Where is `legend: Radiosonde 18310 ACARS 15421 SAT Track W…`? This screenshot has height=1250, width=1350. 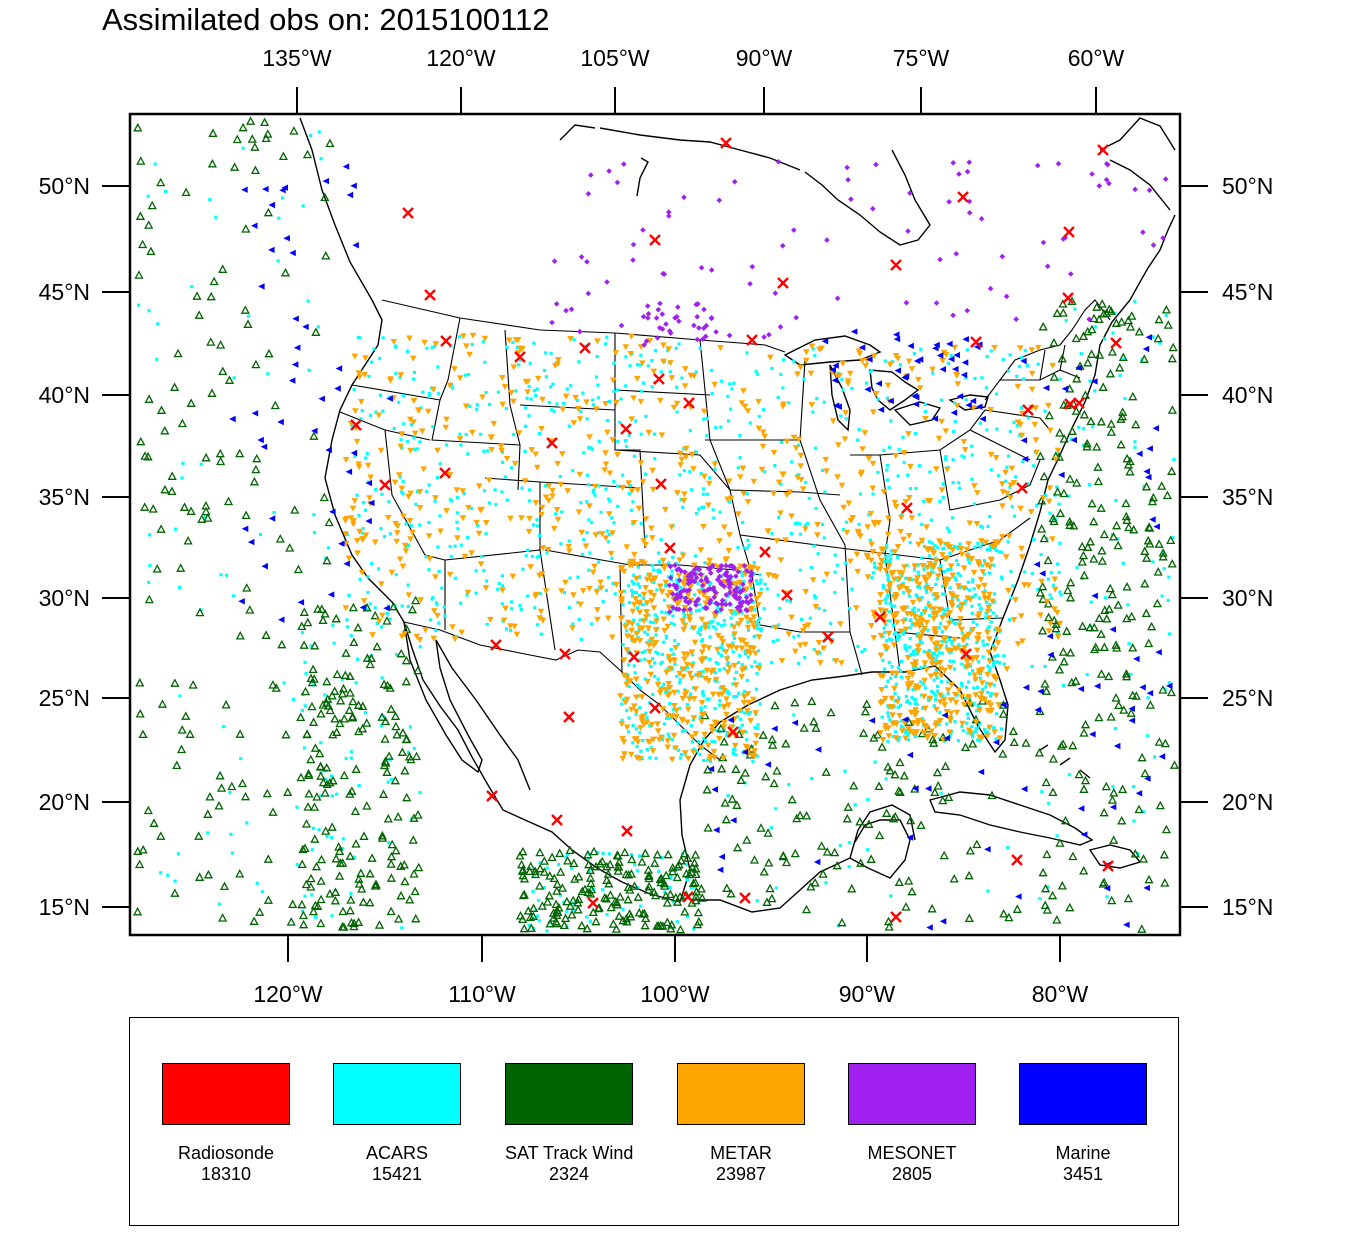
legend: Radiosonde 18310 ACARS 15421 SAT Track W… is located at coordinates (654, 1121).